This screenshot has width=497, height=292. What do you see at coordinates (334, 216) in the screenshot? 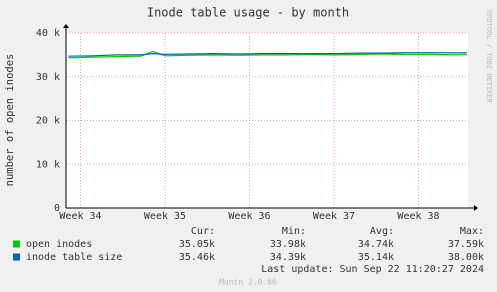
I see `x-tick-label: Week 37` at bounding box center [334, 216].